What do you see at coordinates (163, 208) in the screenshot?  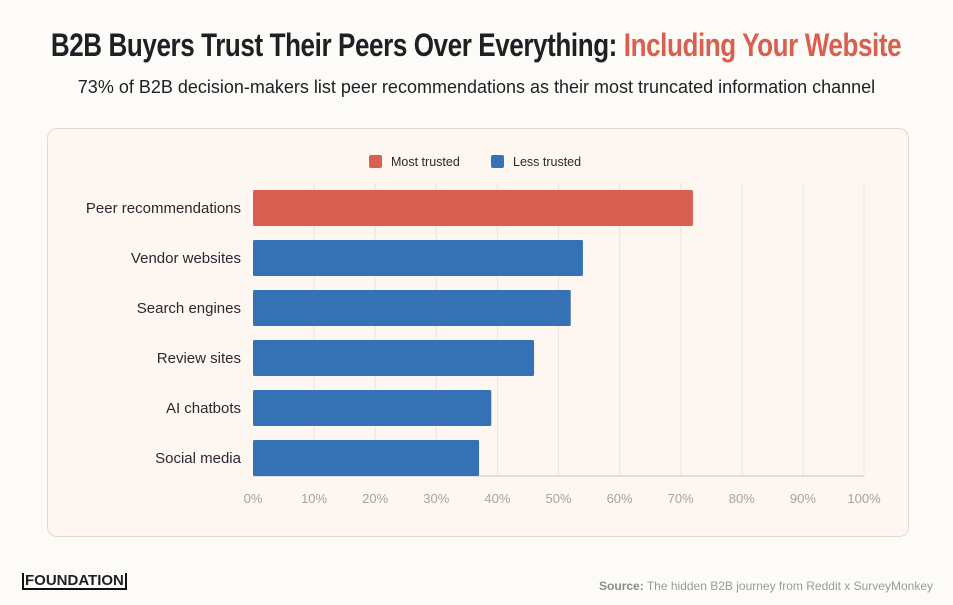 I see `y-category-label: Peer recommendations` at bounding box center [163, 208].